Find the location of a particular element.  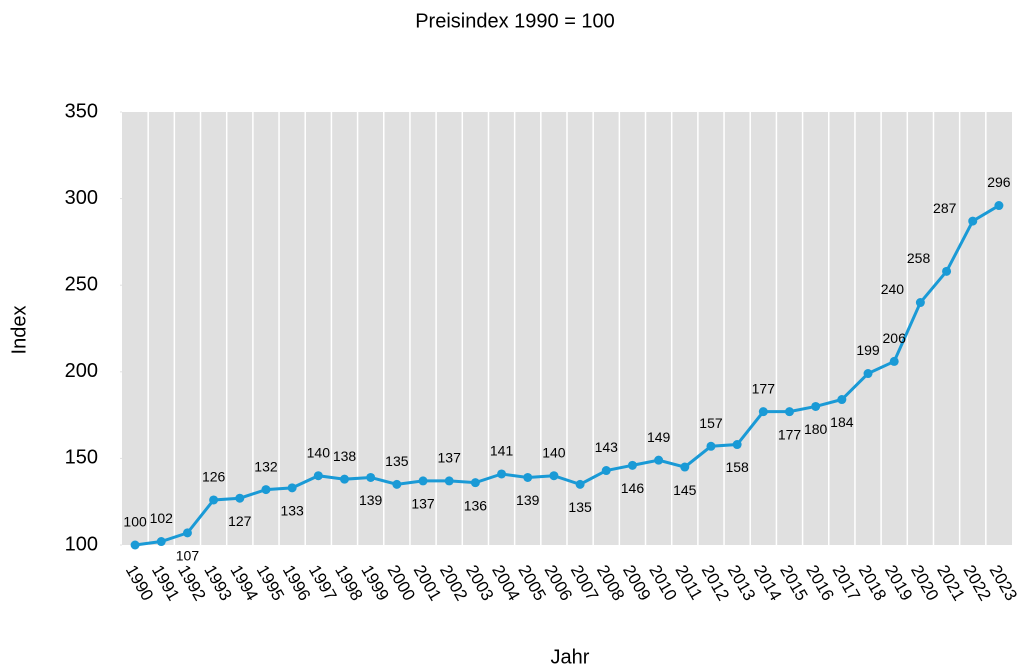

data-label: 199 is located at coordinates (868, 350).